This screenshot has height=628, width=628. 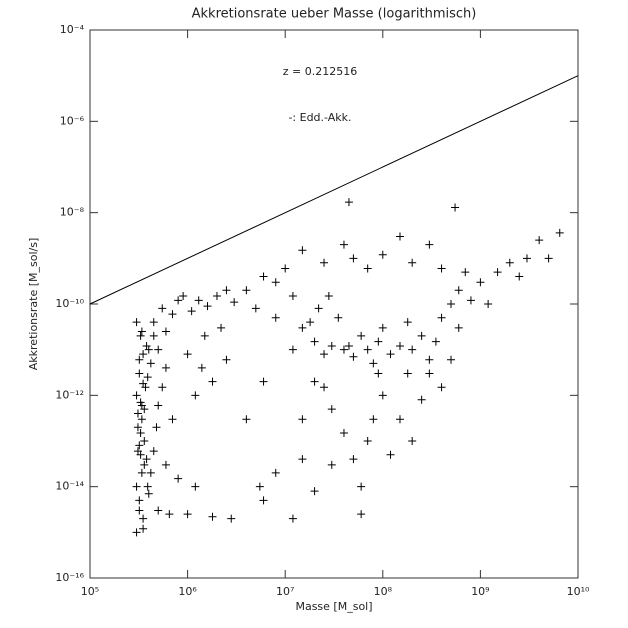 I want to click on y-tick-label: 10⁻⁸, so click(x=72, y=212).